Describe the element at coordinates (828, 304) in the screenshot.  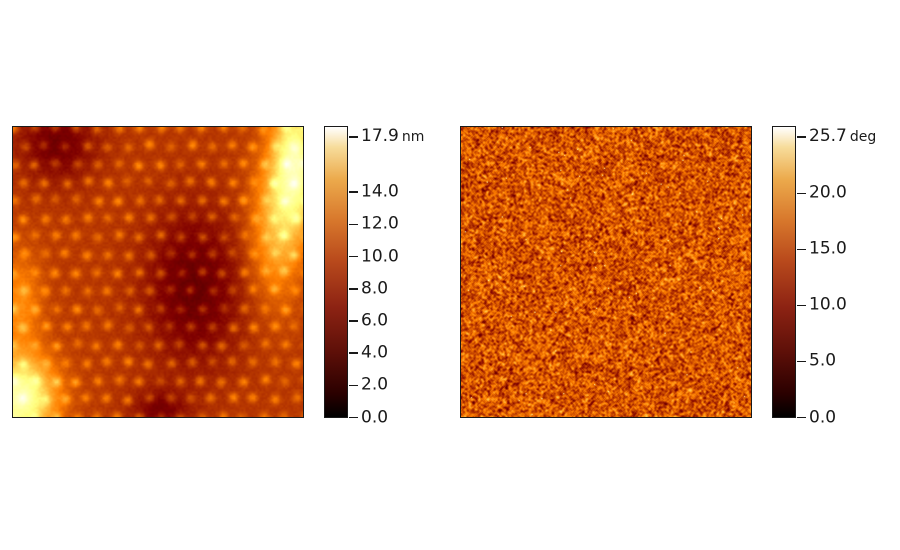
I see `phase-colorbar-tick-label: 10.0` at that location.